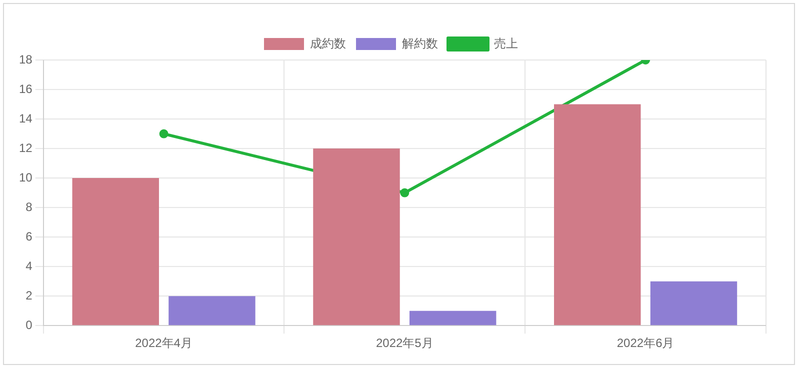  I want to click on y-tick-label: 12, so click(25, 147).